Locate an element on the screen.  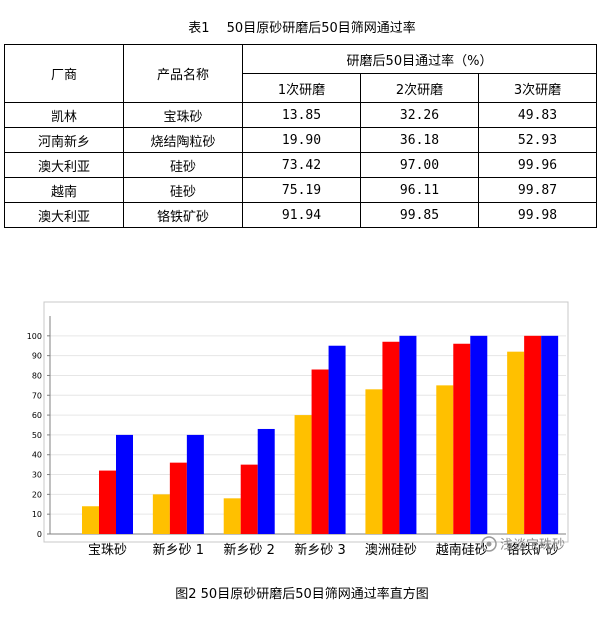
table-subheader-row: 1次研磨 2次研磨 3次研磨 is located at coordinates (301, 88).